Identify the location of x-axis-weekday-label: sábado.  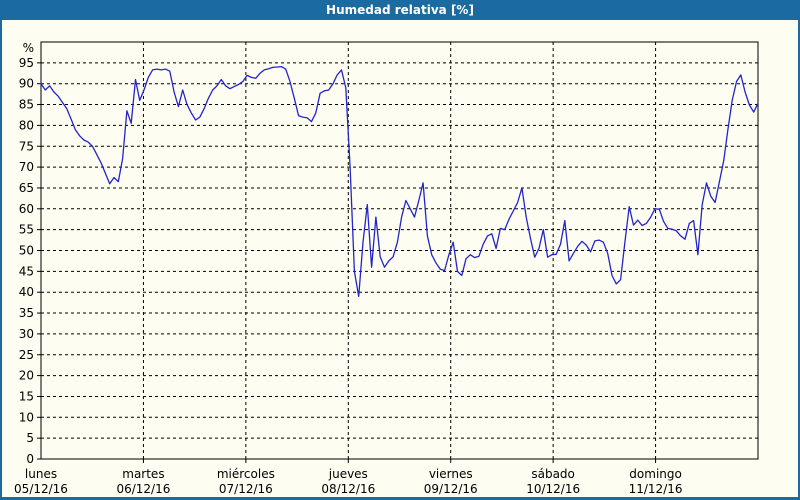
(553, 474).